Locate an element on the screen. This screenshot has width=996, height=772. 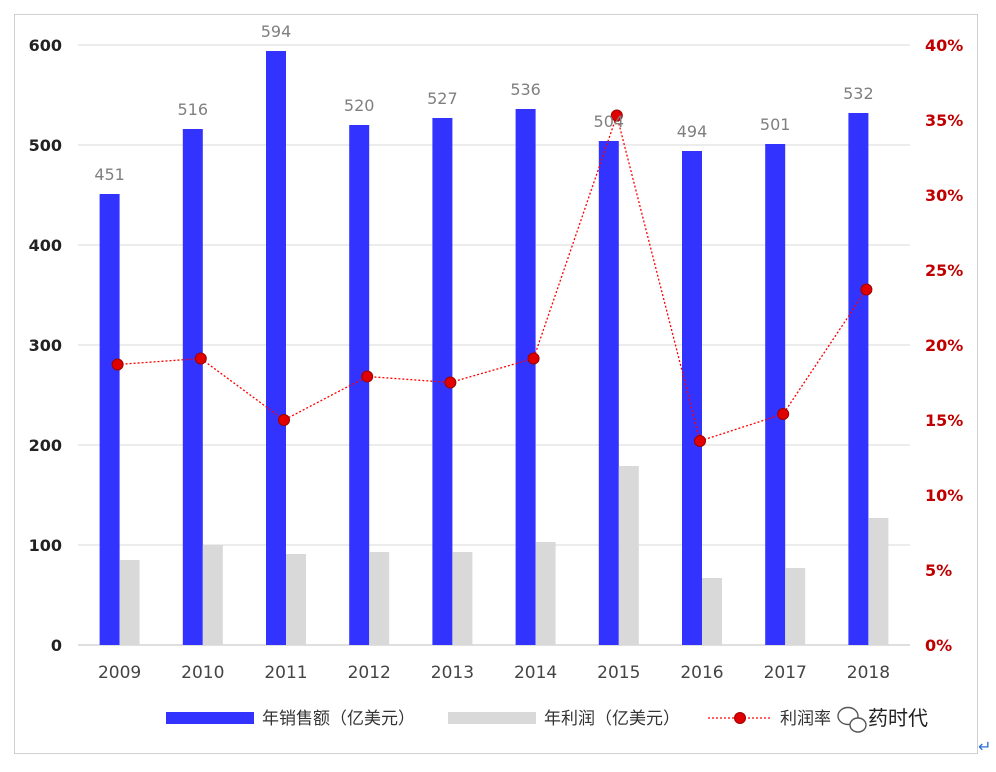
sales-data-label: 451 is located at coordinates (109, 174).